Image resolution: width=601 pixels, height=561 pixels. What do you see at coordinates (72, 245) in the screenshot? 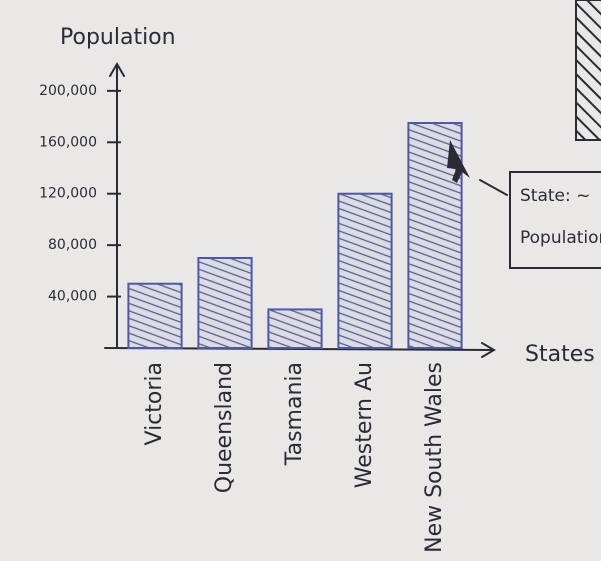
I see `y-tick-label: 80,000` at bounding box center [72, 245].